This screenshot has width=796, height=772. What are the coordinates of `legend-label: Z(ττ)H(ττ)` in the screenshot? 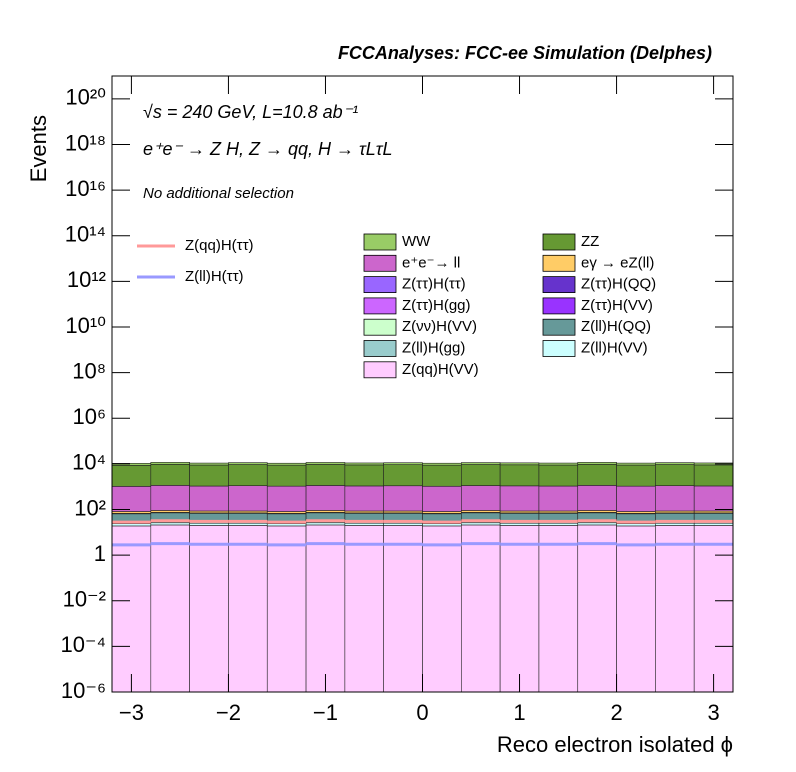 It's located at (434, 284).